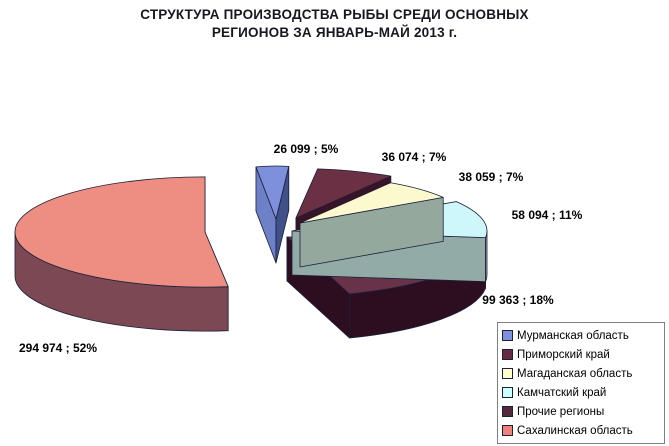 Image resolution: width=669 pixels, height=446 pixels. What do you see at coordinates (575, 373) in the screenshot?
I see `legend-label: Магаданская область` at bounding box center [575, 373].